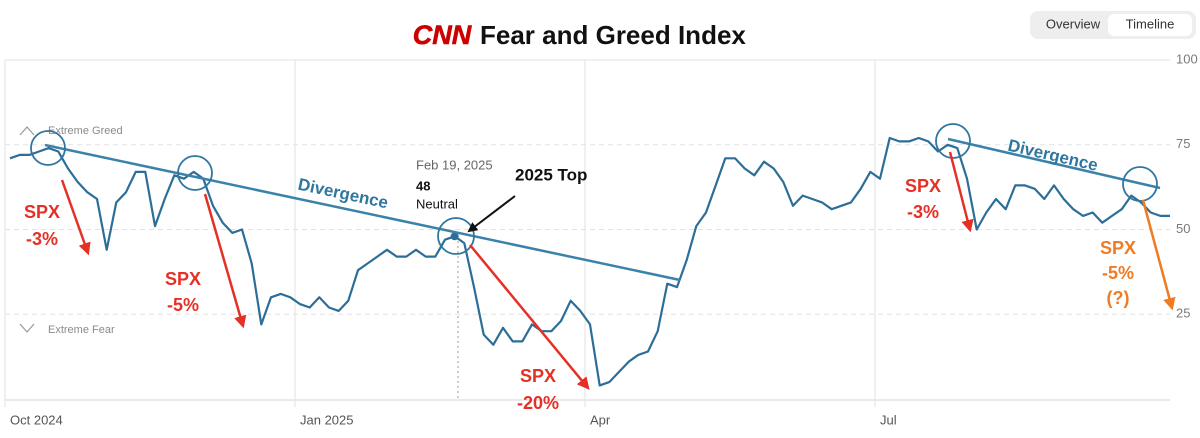 The height and width of the screenshot is (438, 1200). What do you see at coordinates (27, 328) in the screenshot?
I see `chevron-down` at bounding box center [27, 328].